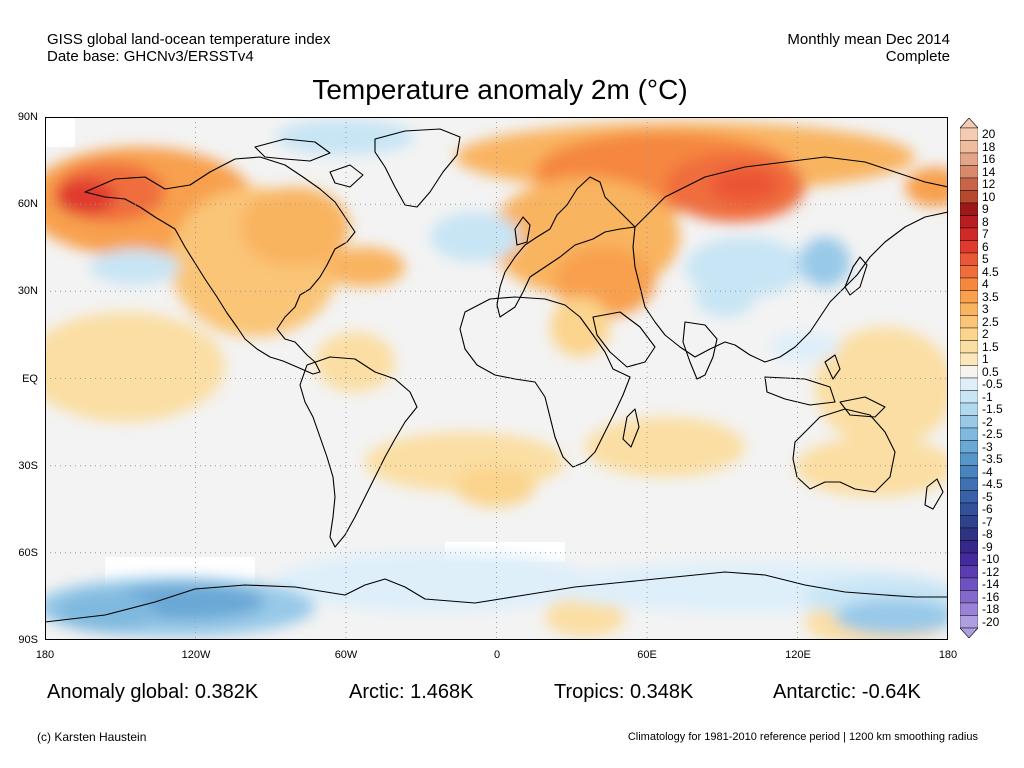 This screenshot has height=768, width=1024. I want to click on lat-label-30n: 30N, so click(27, 291).